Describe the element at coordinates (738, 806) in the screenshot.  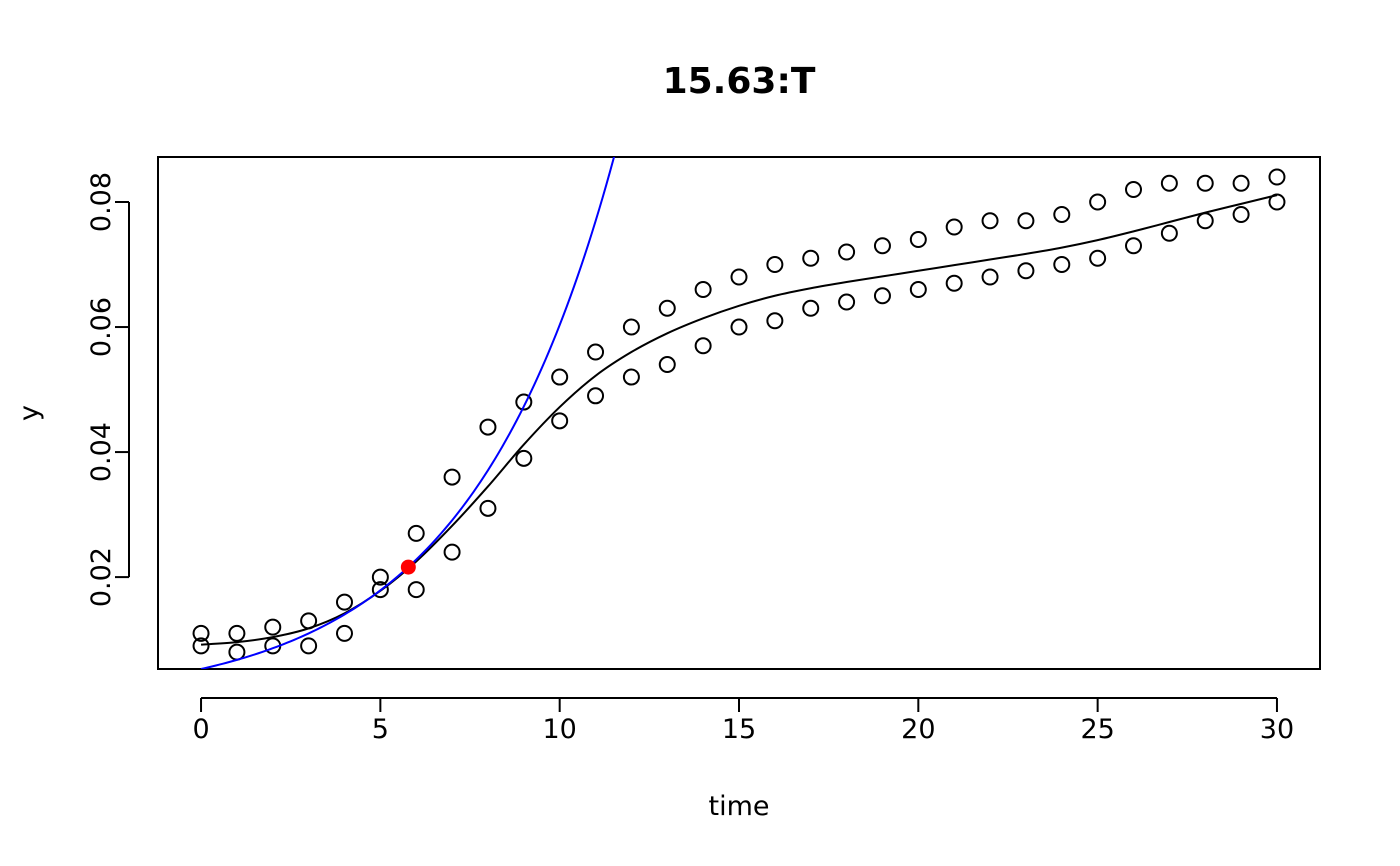
I see `x-axis-label: time` at that location.